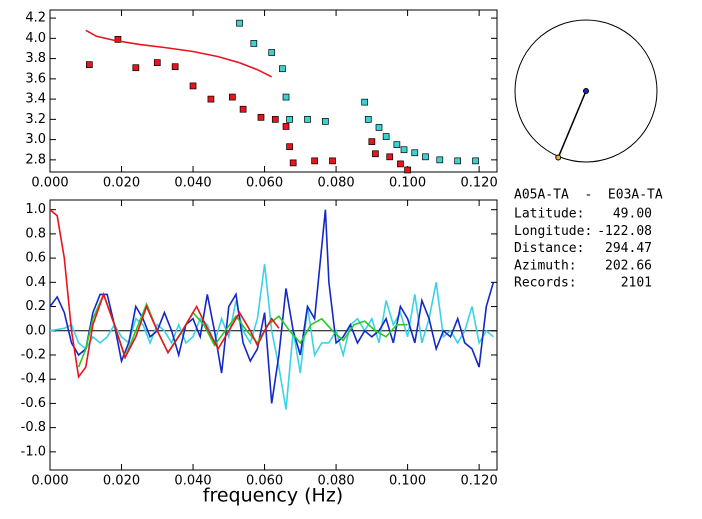 This screenshot has width=702, height=519. I want to click on y-tick-label: -0.2, so click(33, 354).